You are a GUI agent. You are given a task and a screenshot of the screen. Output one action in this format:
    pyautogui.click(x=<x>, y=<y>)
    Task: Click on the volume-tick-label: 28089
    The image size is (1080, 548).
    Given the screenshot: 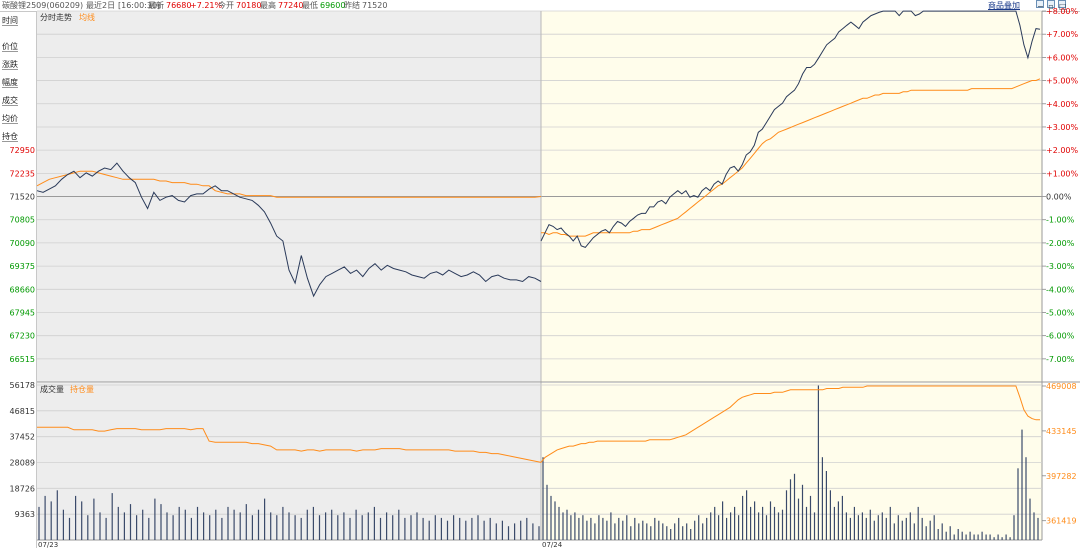 What is the action you would take?
    pyautogui.click(x=22, y=463)
    